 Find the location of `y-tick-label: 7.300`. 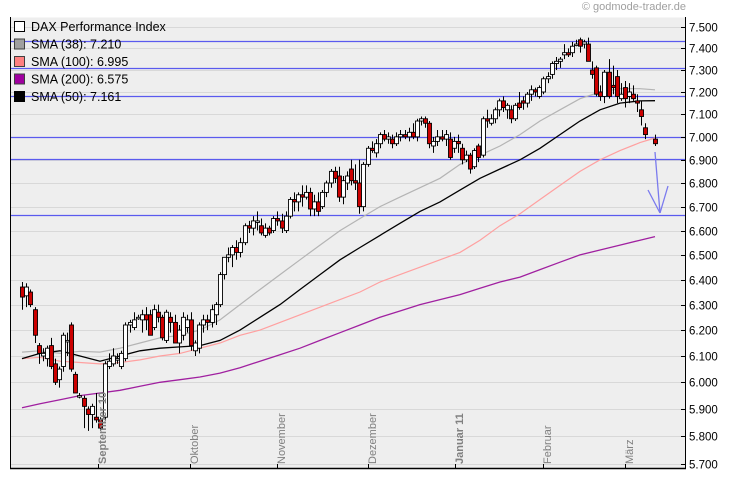

y-tick-label: 7.300 is located at coordinates (703, 72).